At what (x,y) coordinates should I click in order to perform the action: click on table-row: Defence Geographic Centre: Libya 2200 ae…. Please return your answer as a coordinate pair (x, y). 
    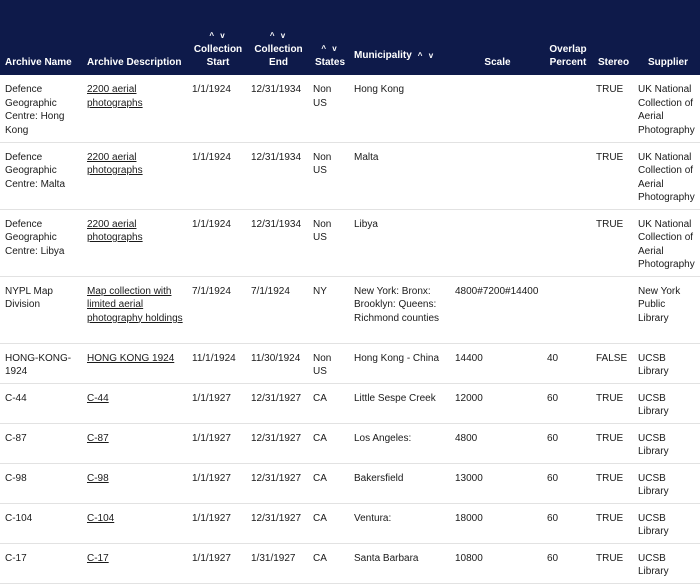
    Looking at the image, I should click on (350, 243).